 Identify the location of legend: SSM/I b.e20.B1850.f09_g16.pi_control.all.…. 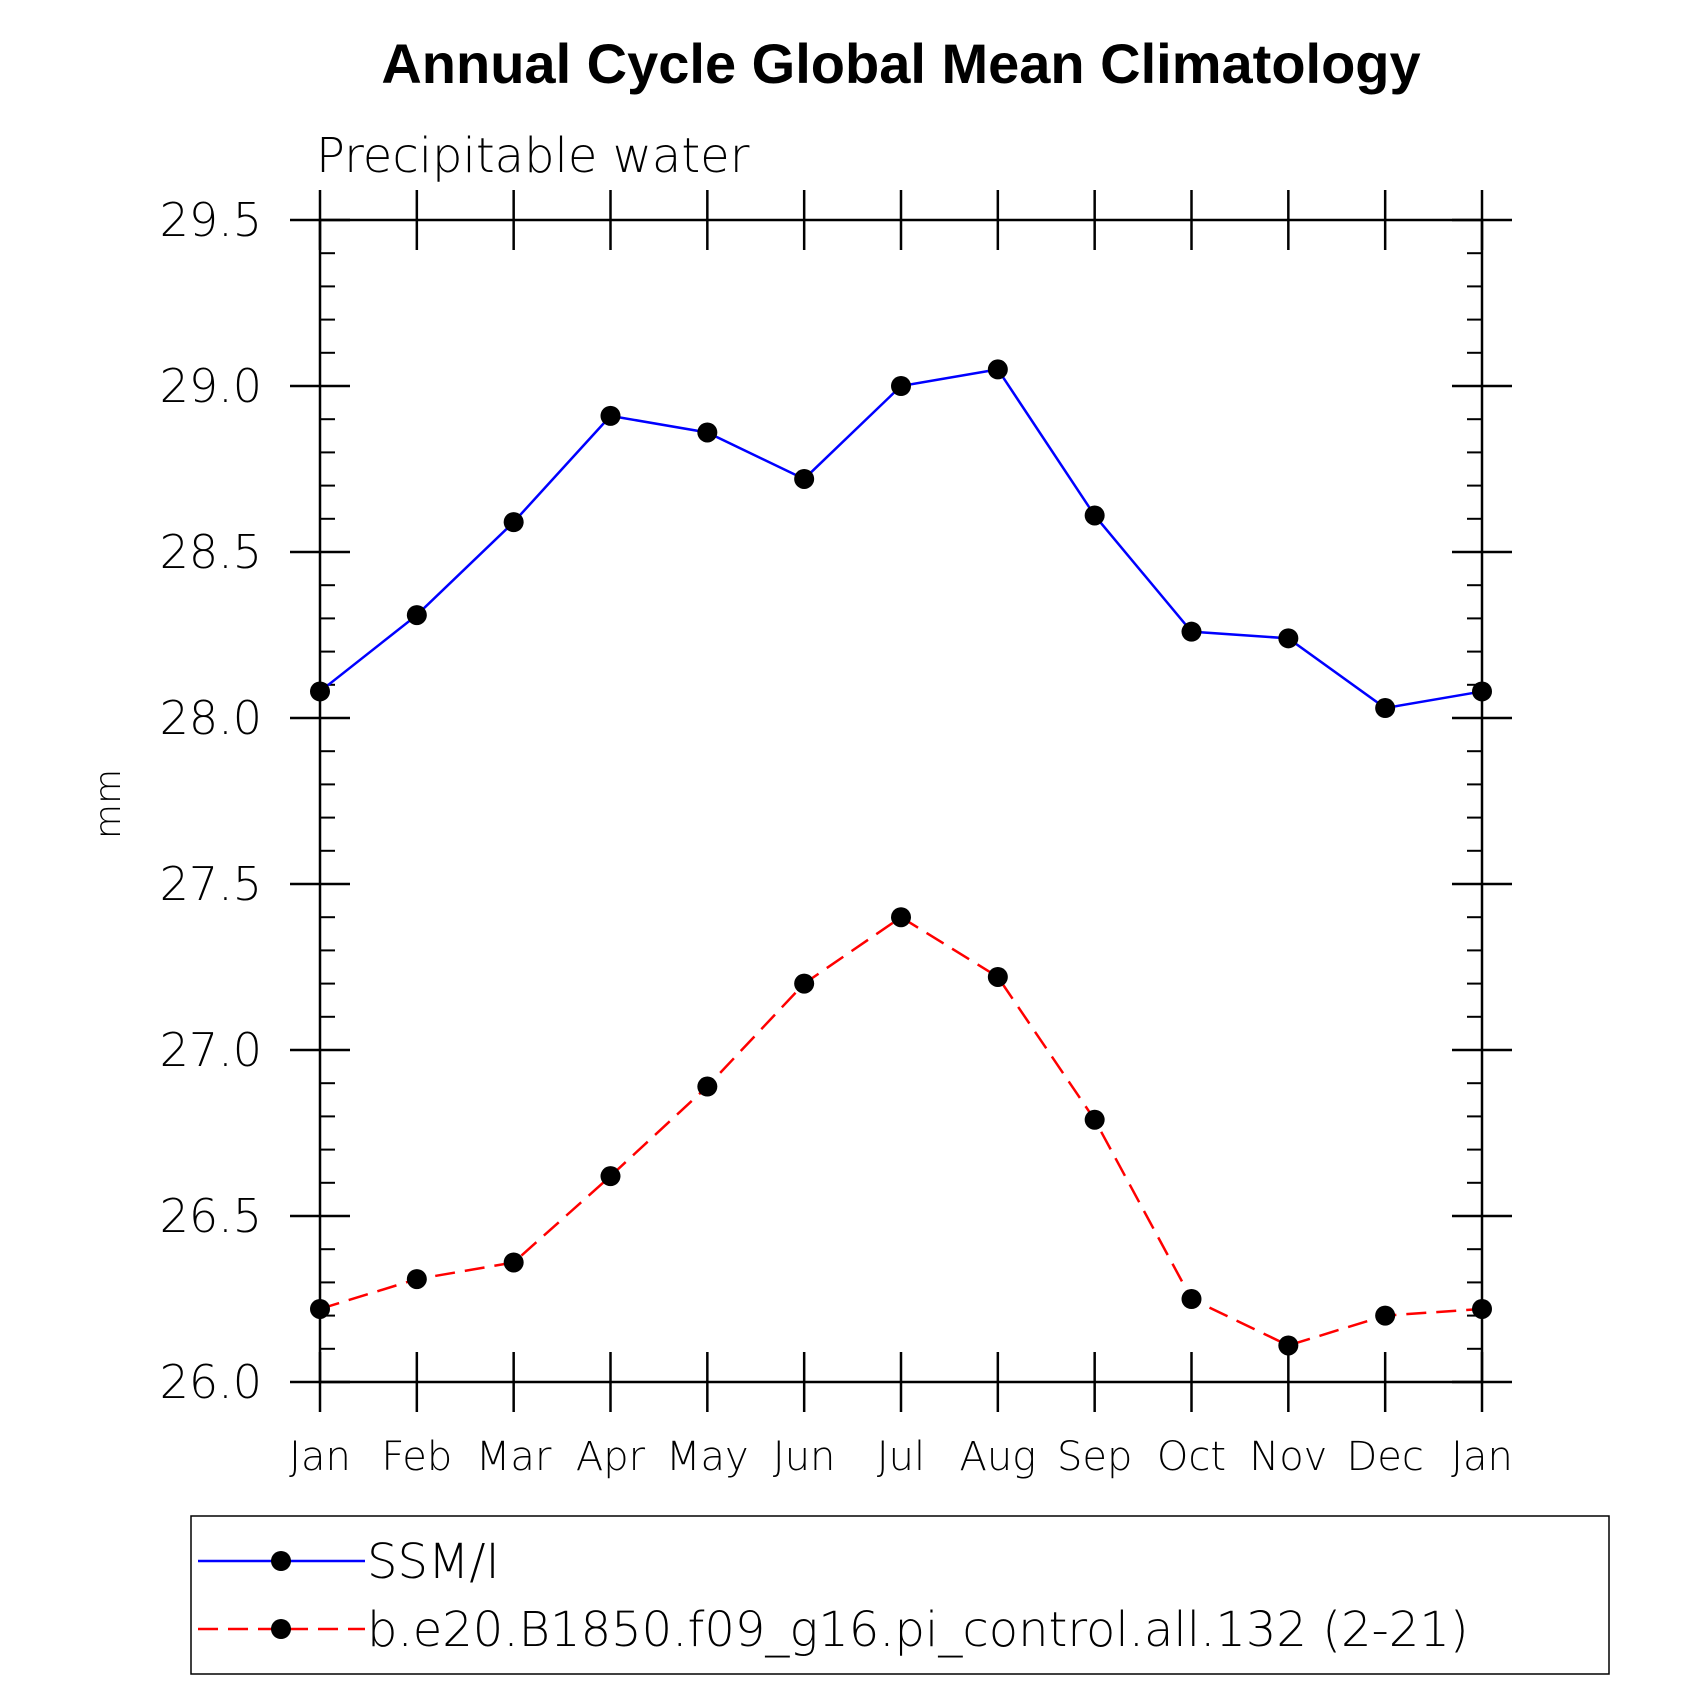
(900, 1595).